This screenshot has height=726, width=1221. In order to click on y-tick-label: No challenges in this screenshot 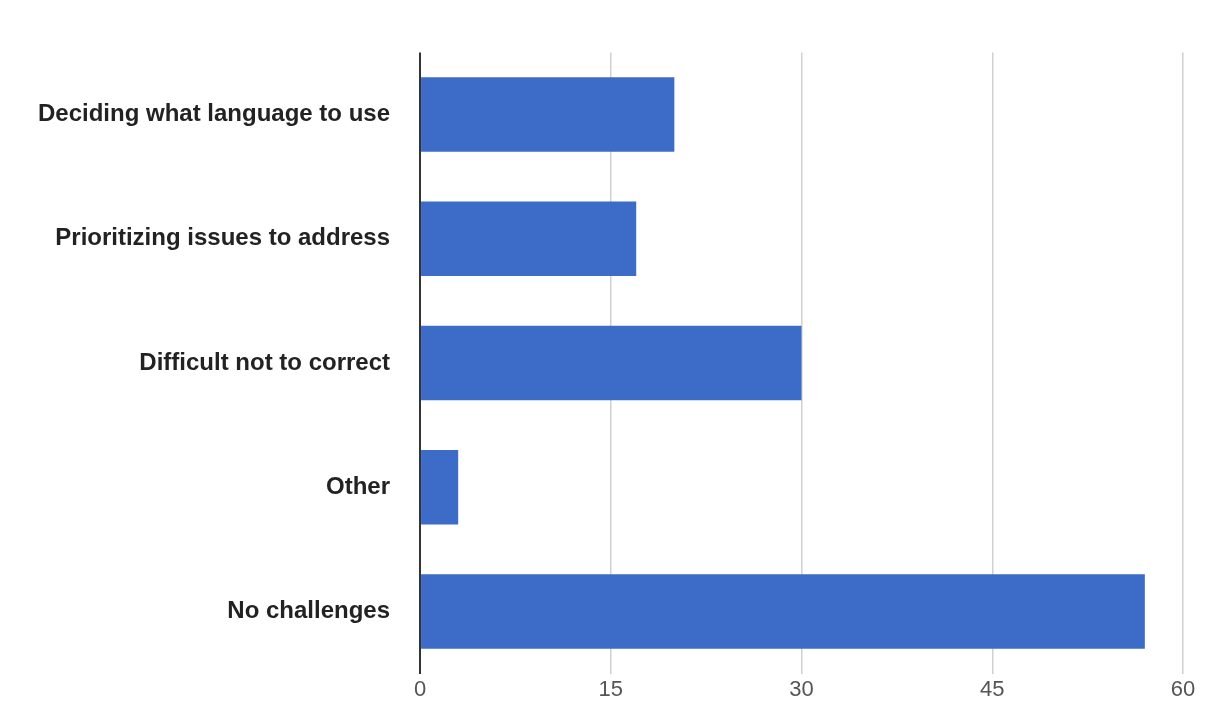, I will do `click(309, 610)`.